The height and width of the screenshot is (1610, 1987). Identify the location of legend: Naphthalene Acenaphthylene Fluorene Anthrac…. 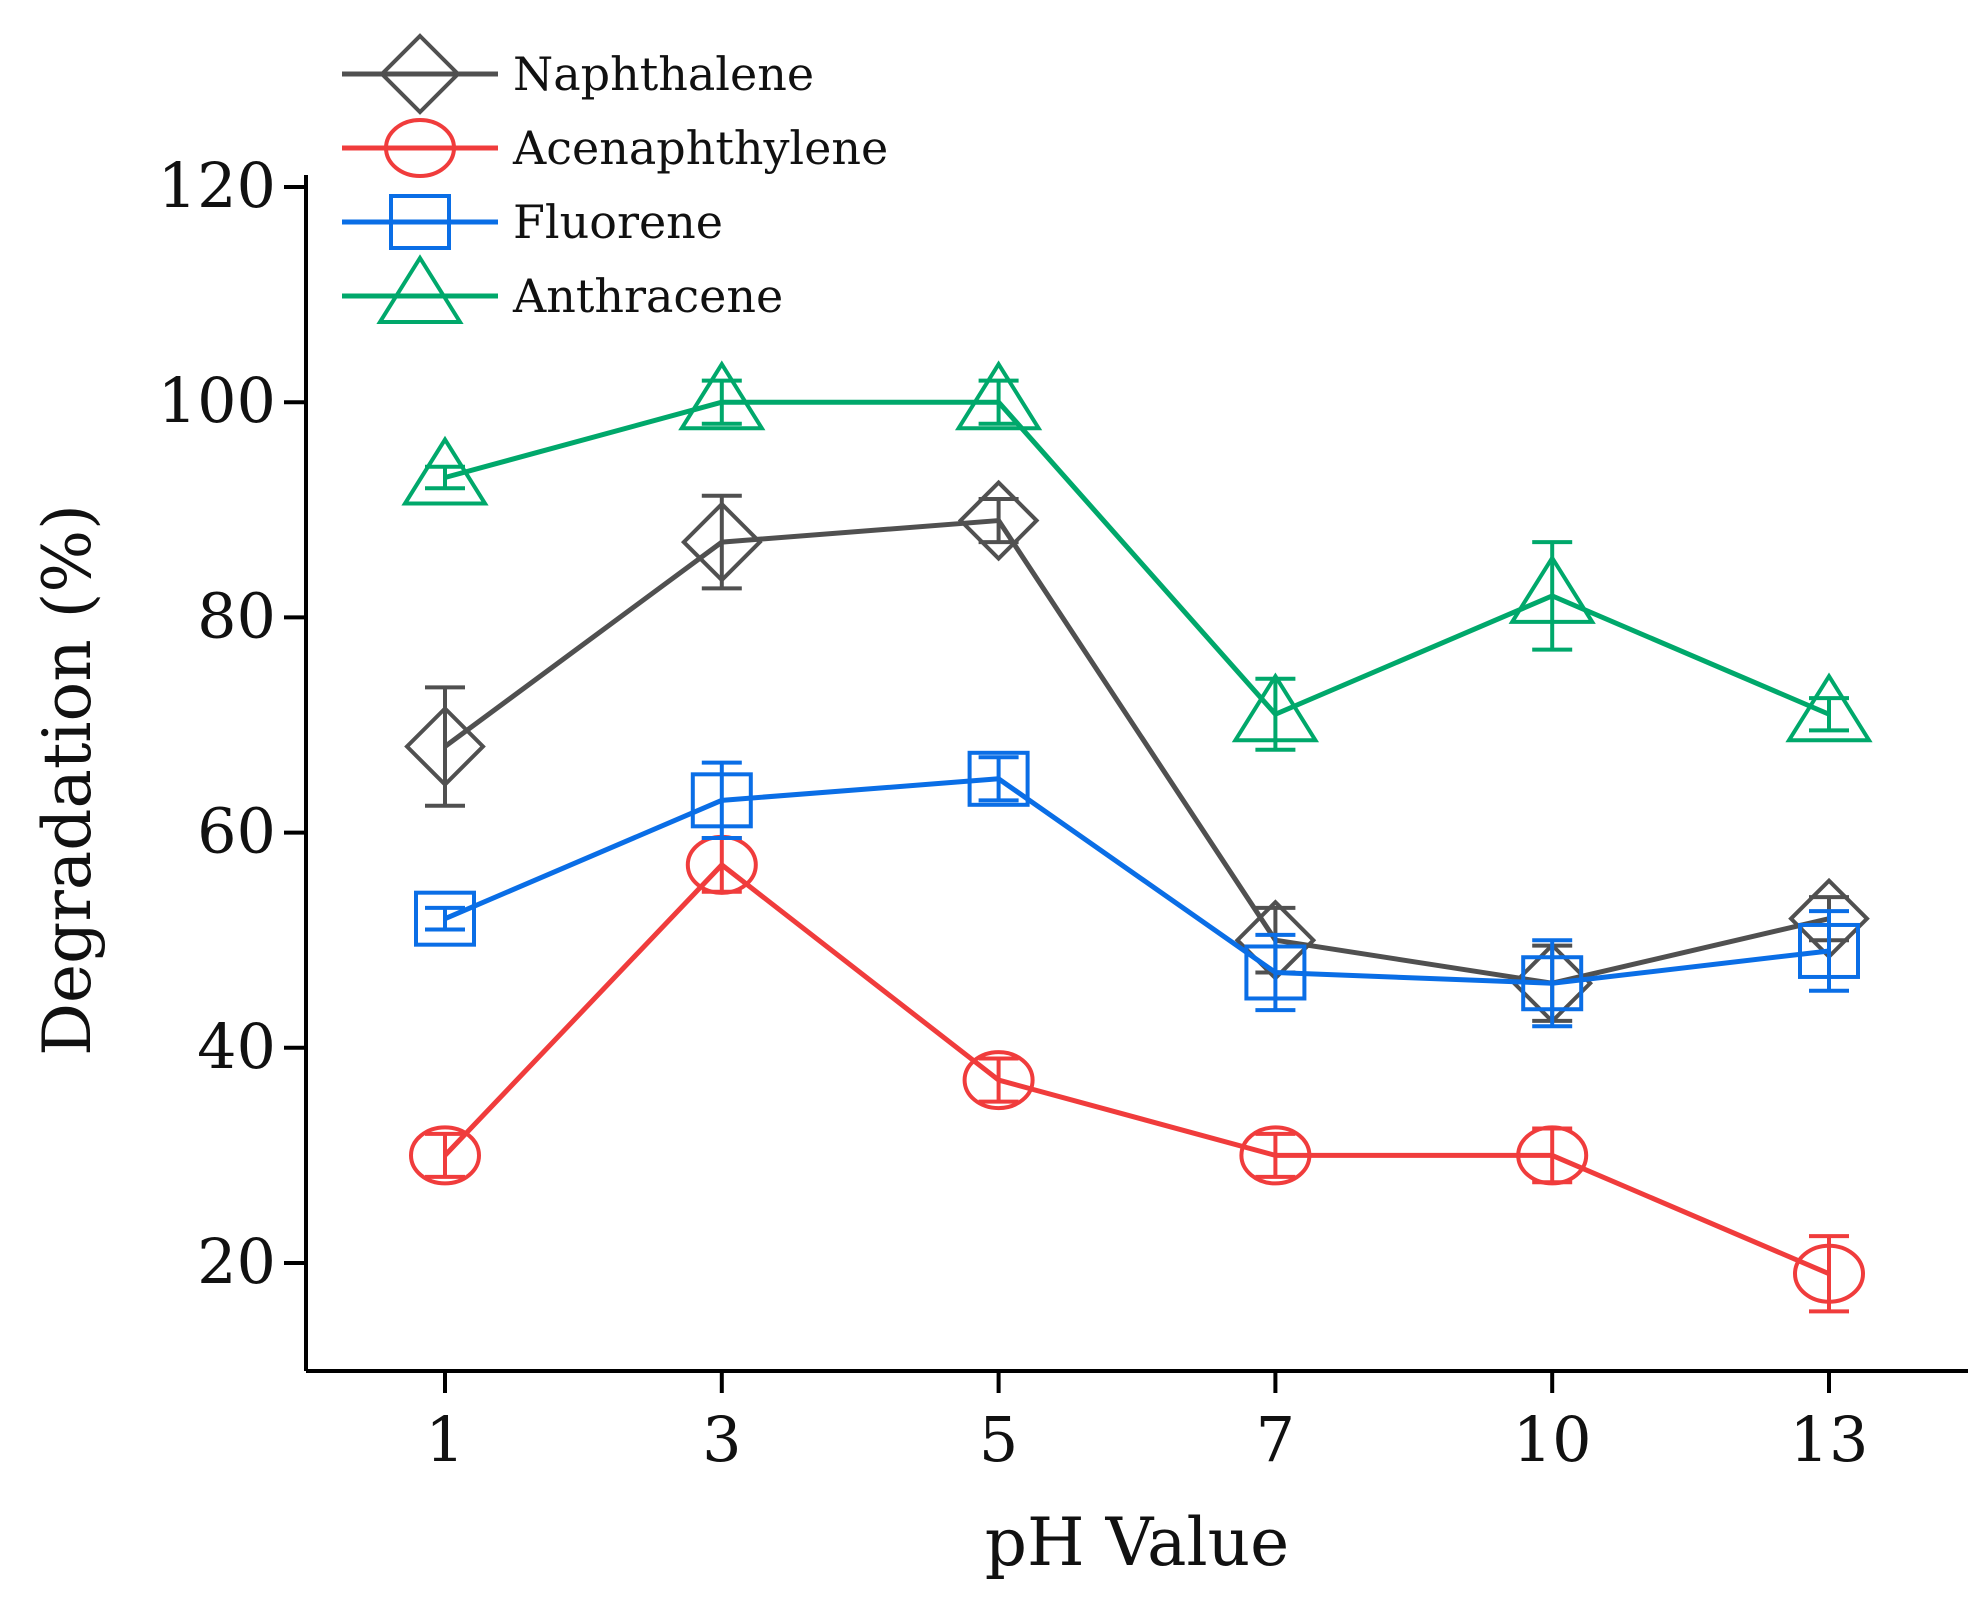
(615, 178).